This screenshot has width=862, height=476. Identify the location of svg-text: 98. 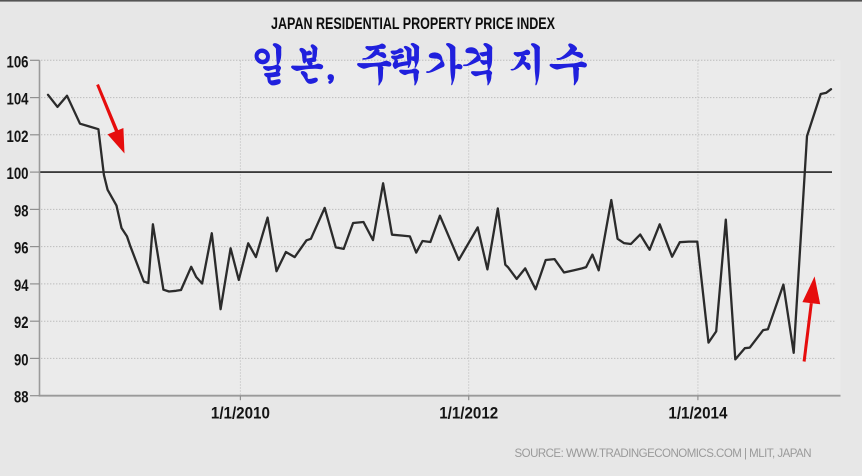
(21, 211).